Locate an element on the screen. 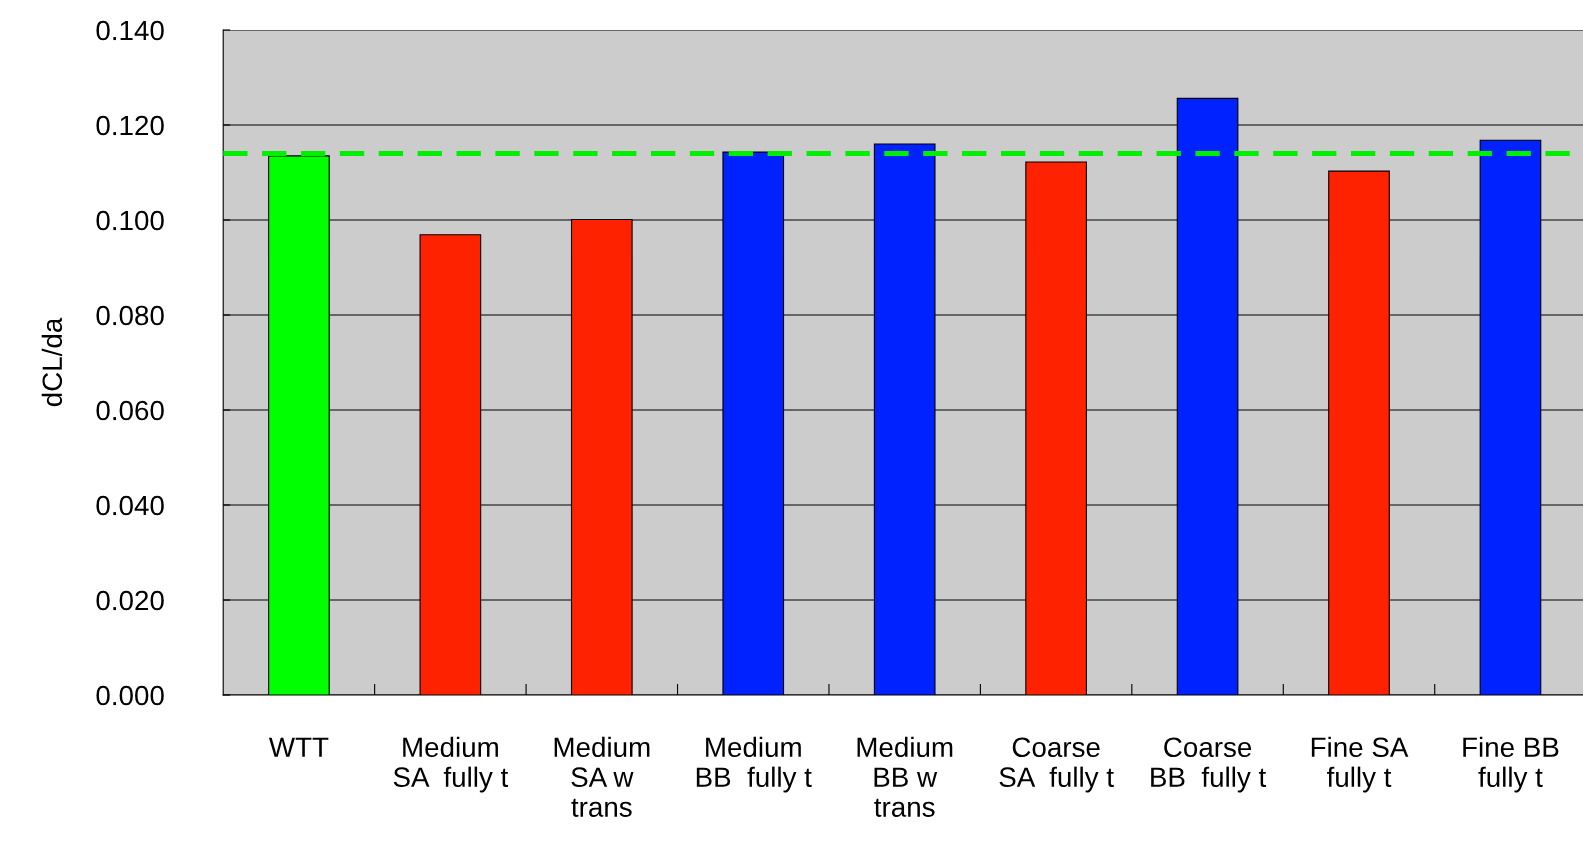 This screenshot has width=1583, height=857. y-tick-label: 0.060 is located at coordinates (130, 410).